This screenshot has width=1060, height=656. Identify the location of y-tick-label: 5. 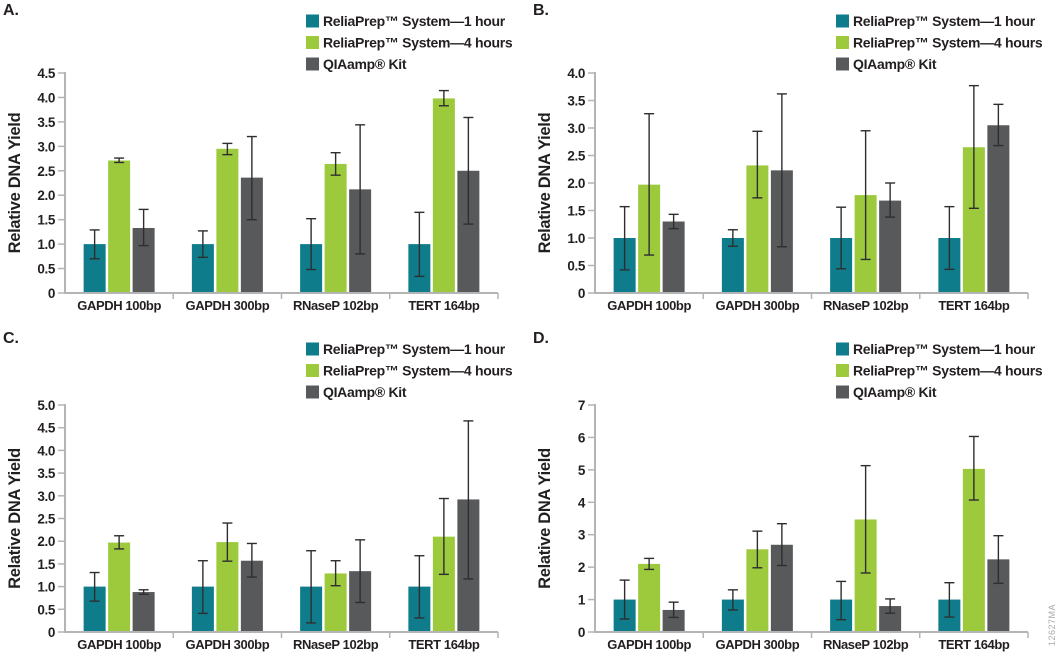
(582, 470).